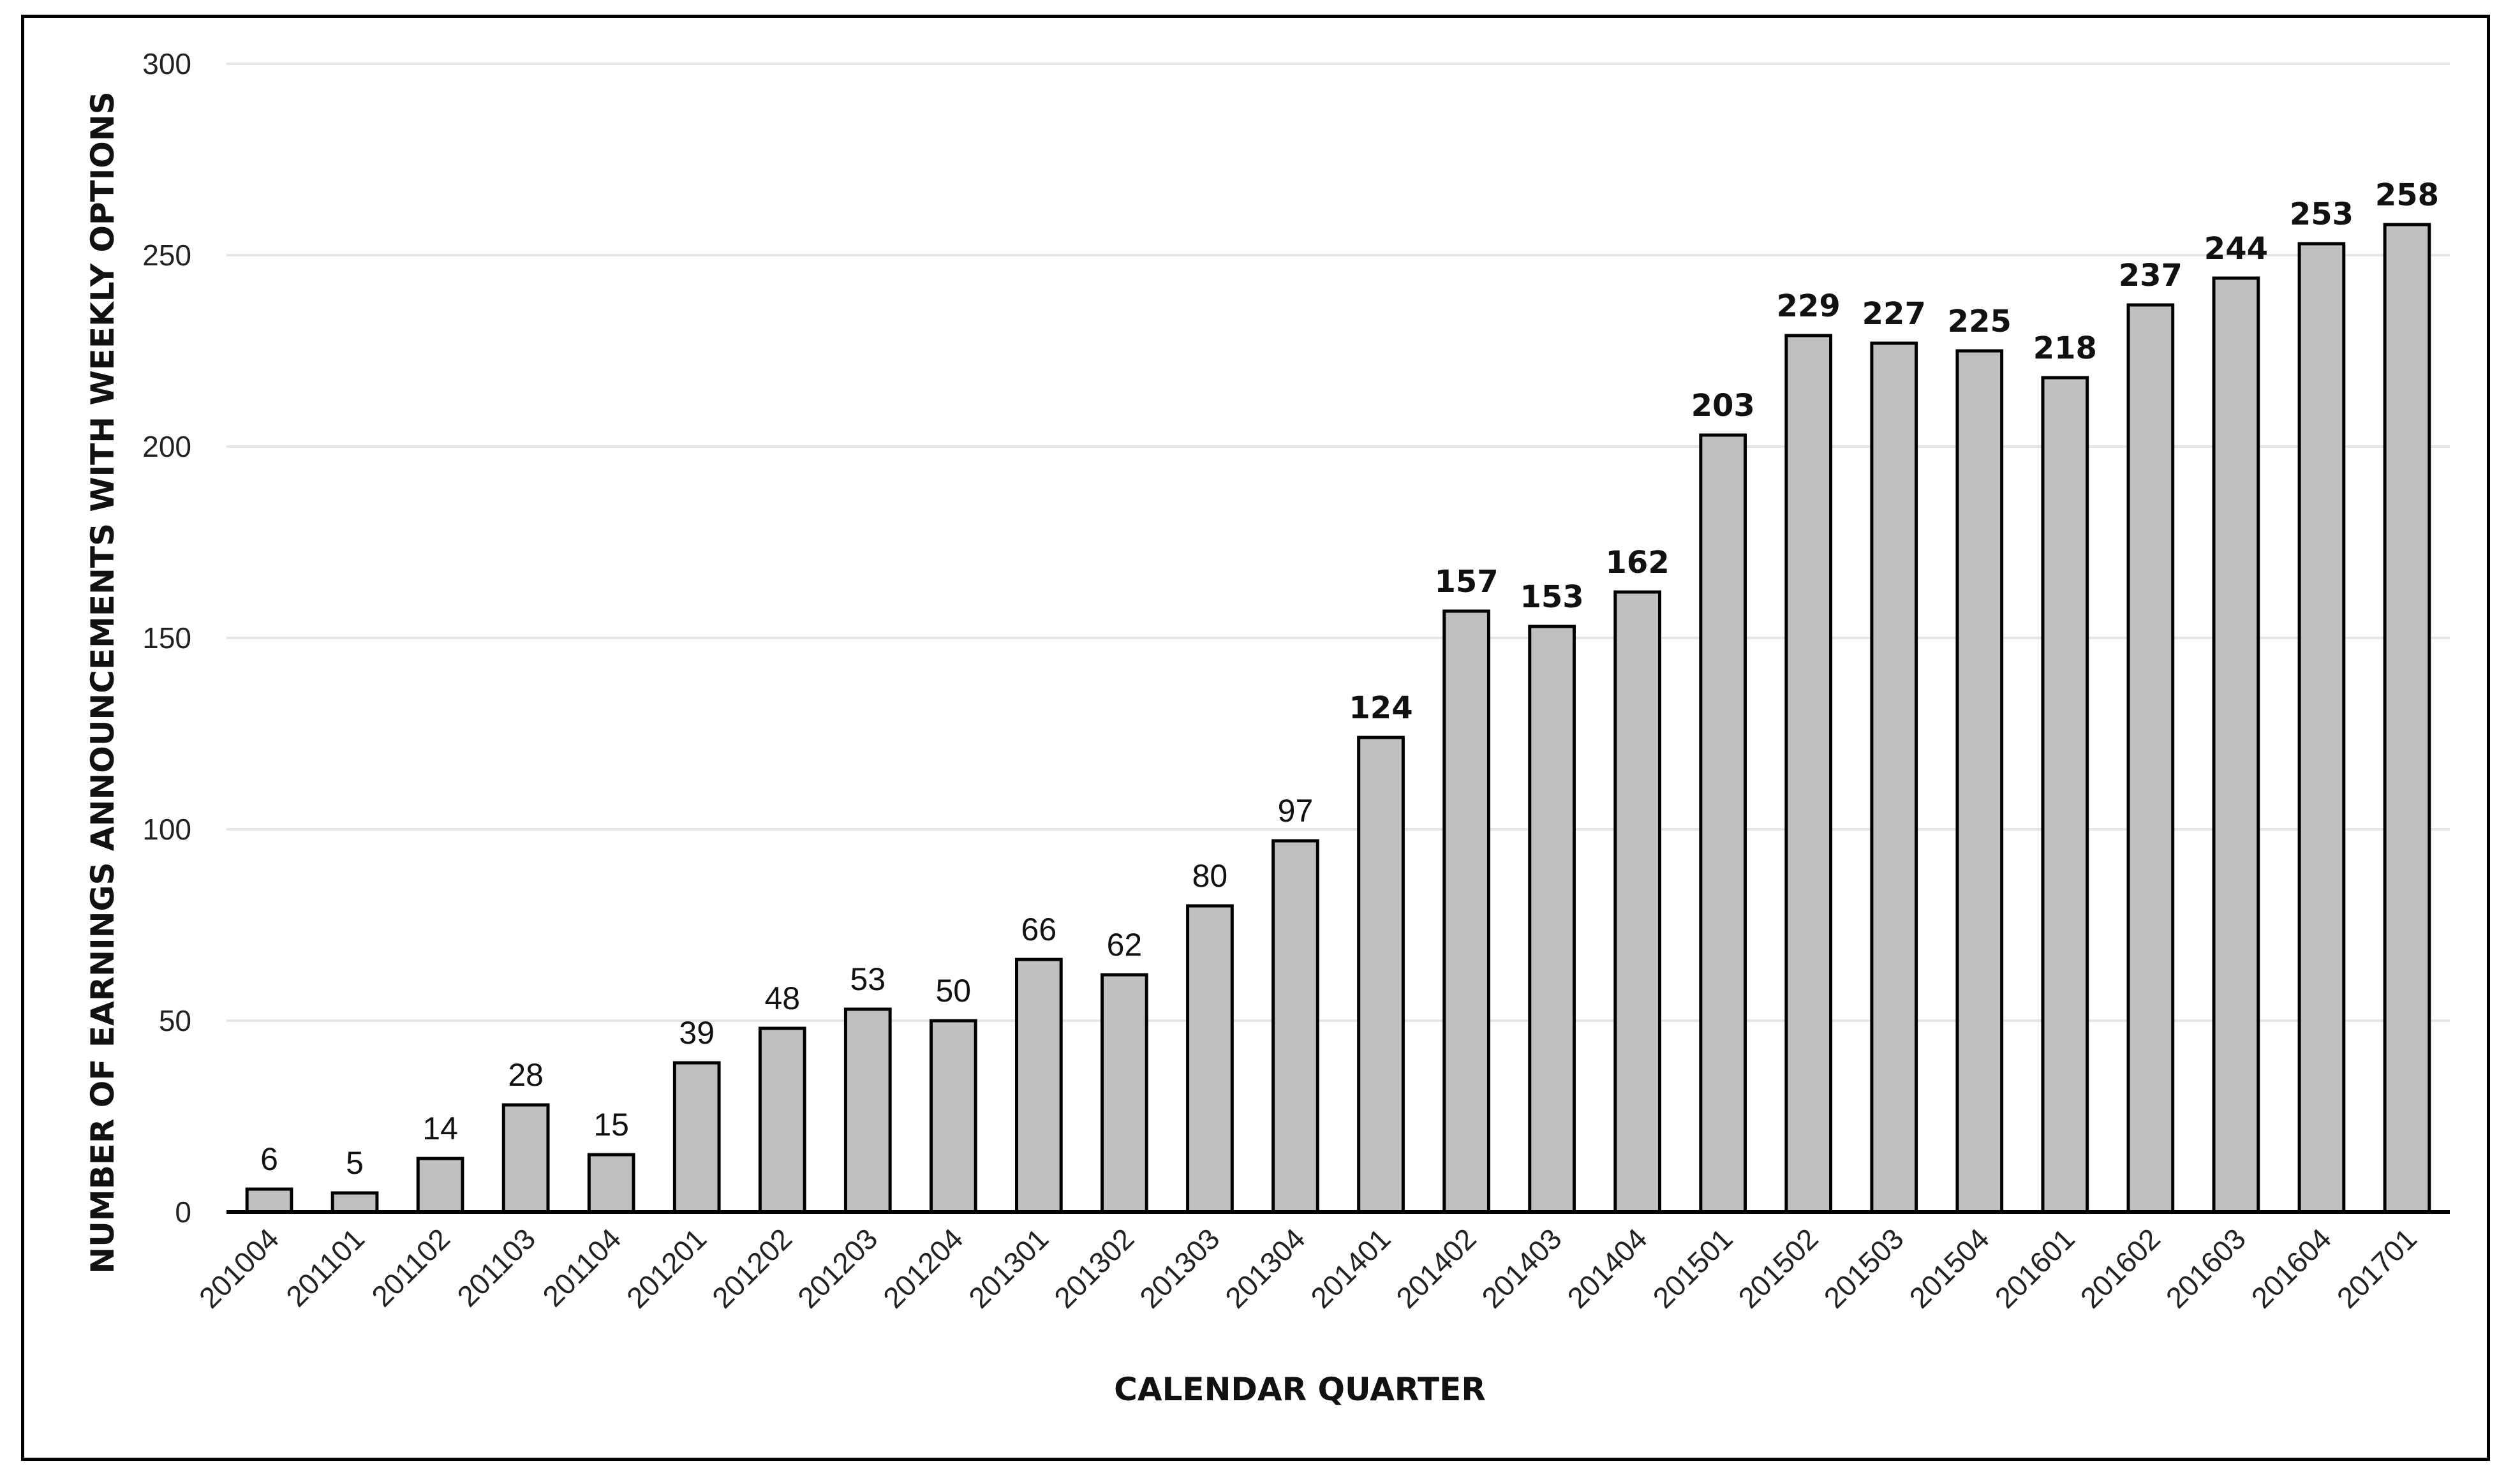  Describe the element at coordinates (1521, 1268) in the screenshot. I see `x-tick-label: 201403` at that location.